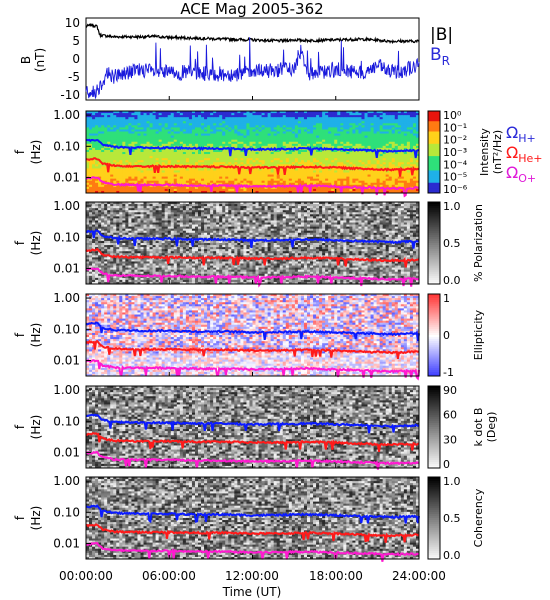 The image size is (550, 600). What do you see at coordinates (20, 151) in the screenshot?
I see `panel-ylabel: f` at bounding box center [20, 151].